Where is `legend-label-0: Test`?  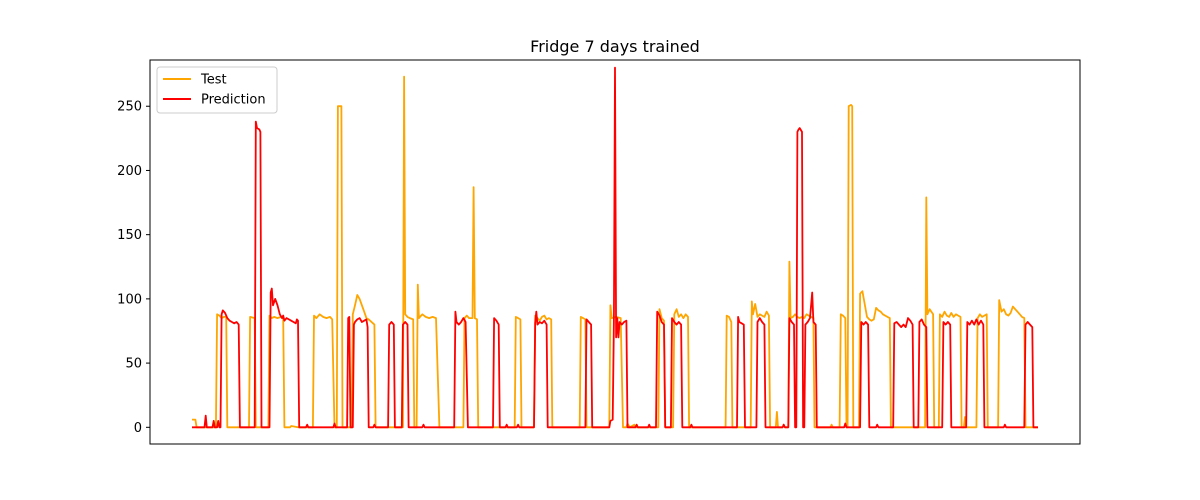 legend-label-0: Test is located at coordinates (213, 80).